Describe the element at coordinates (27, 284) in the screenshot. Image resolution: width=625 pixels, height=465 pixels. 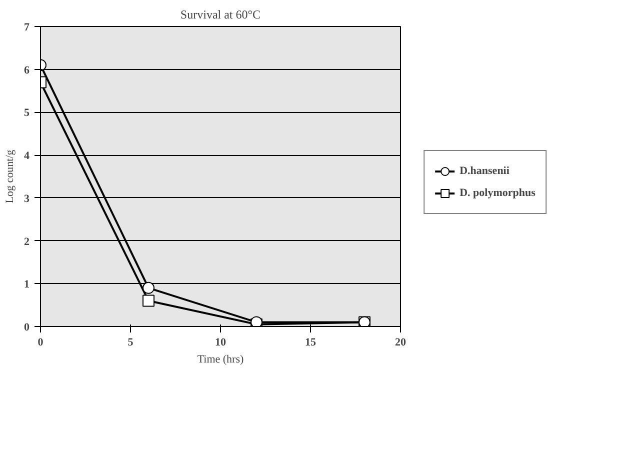
I see `y-tick-label: 1` at that location.